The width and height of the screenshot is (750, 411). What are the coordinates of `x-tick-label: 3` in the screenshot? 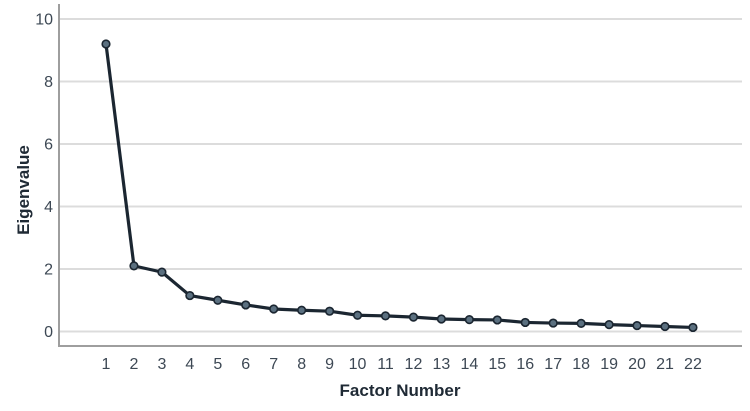 It's located at (161, 364).